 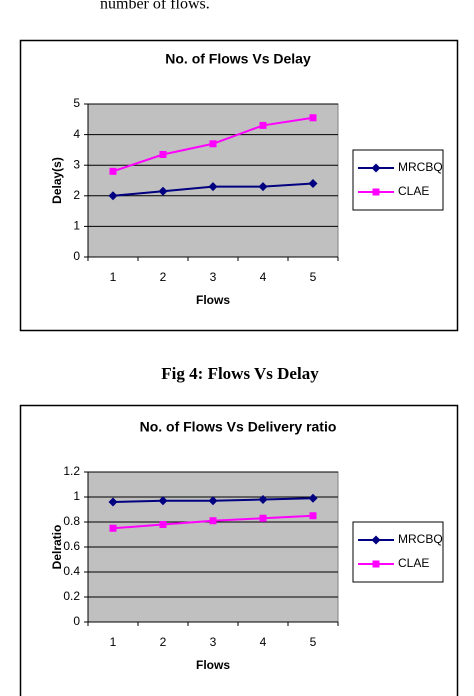 I want to click on y-axis-label: Delay(s), so click(x=57, y=180).